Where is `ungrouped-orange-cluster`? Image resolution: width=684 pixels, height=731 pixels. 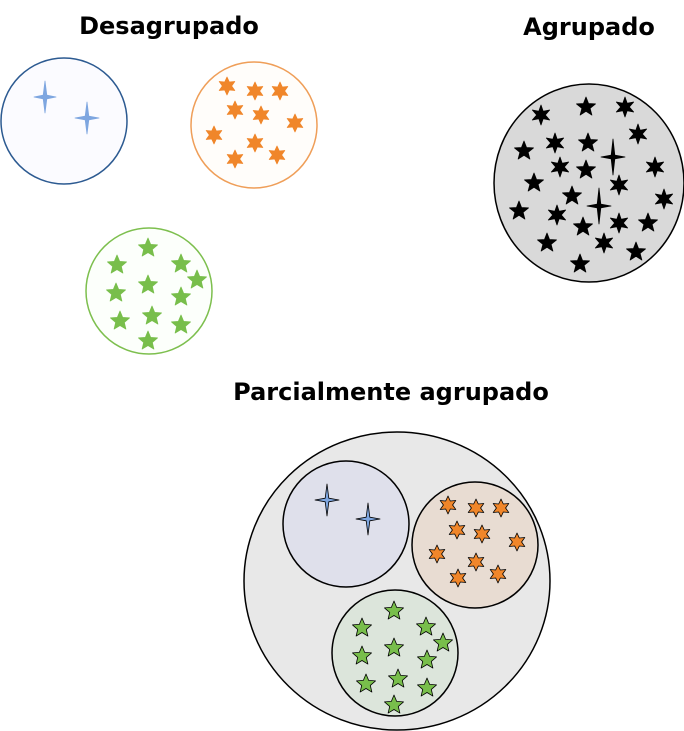 ungrouped-orange-cluster is located at coordinates (254, 125).